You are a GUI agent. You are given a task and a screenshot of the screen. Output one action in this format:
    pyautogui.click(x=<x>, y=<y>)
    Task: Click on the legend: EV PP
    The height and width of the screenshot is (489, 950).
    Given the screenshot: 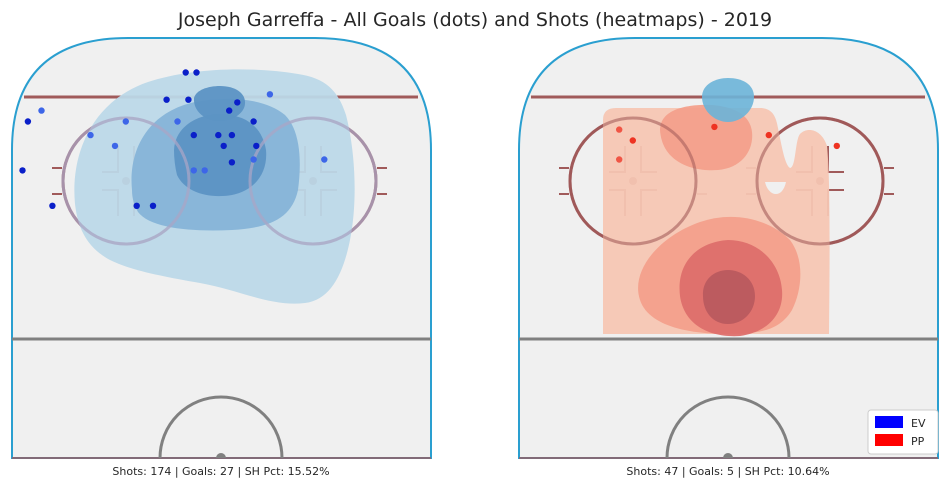 What is the action you would take?
    pyautogui.click(x=903, y=432)
    